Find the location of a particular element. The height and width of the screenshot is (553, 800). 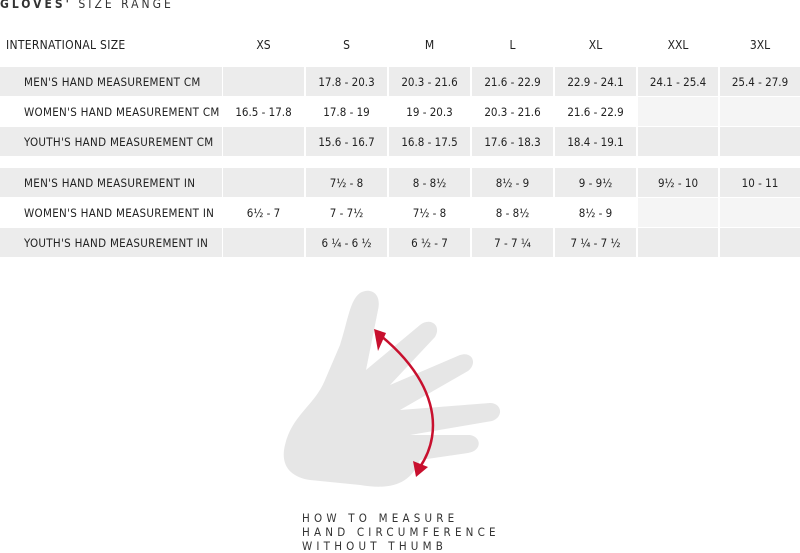

title-rest: SIZE RANGE is located at coordinates (126, 5).